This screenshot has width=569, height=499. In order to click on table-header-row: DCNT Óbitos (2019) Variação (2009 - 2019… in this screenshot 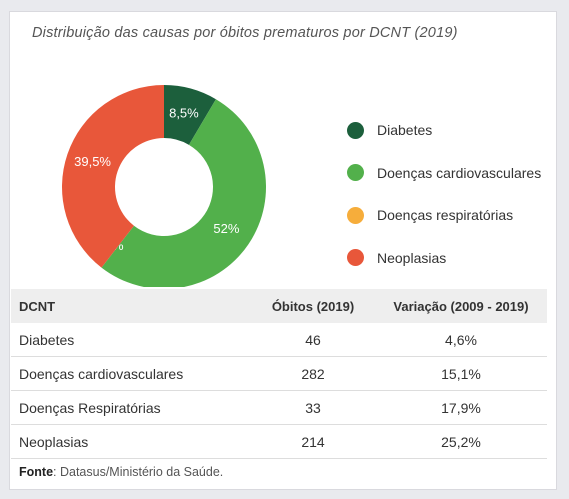, I will do `click(279, 306)`.